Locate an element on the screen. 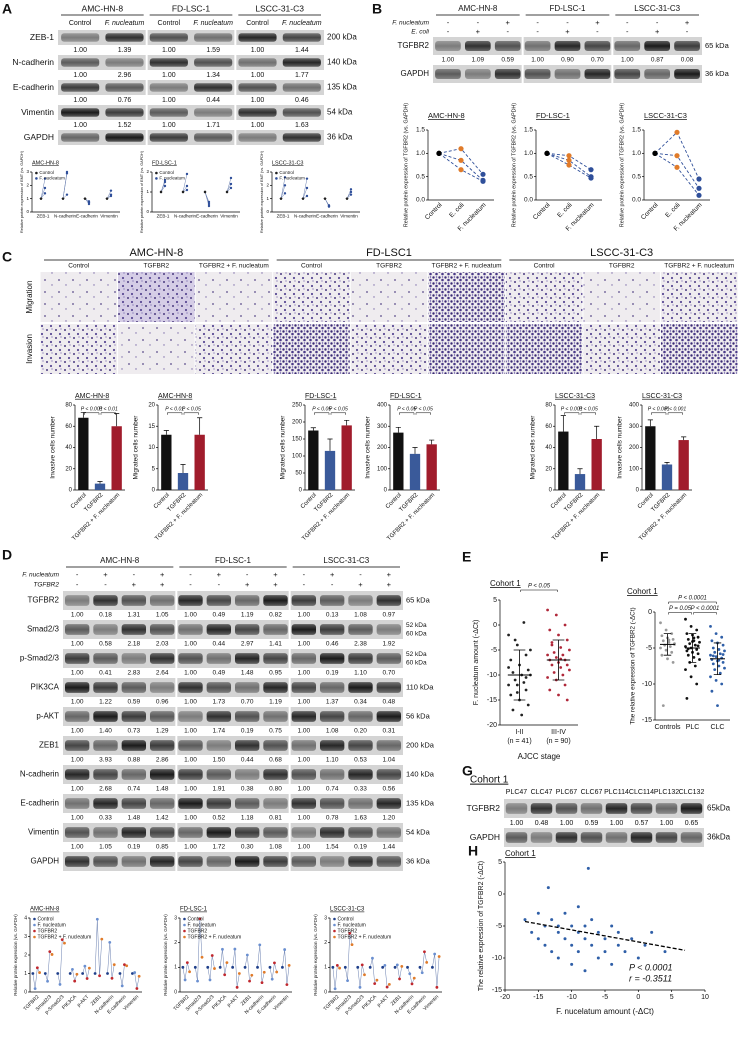 Image resolution: width=738 pixels, height=1039 pixels. sign-label: E. coli is located at coordinates (420, 32).